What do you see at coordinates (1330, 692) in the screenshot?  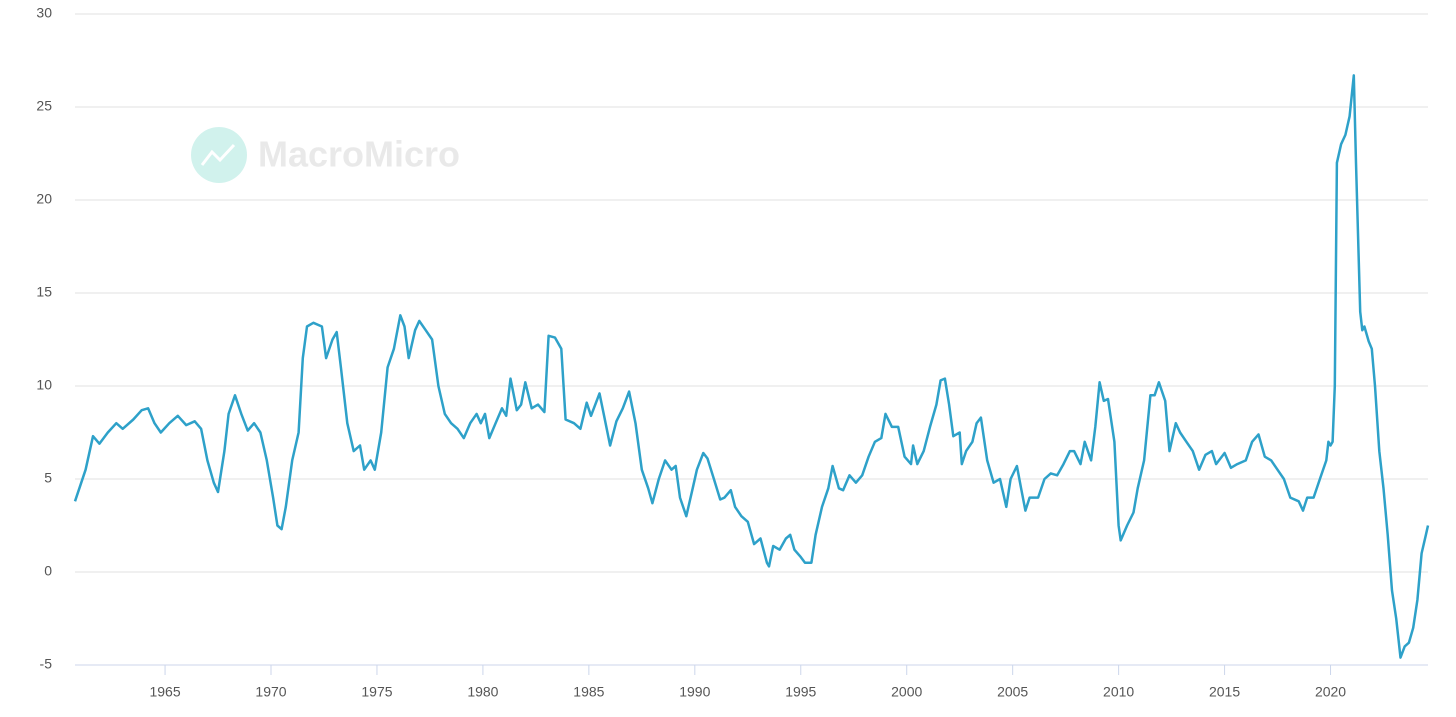 I see `x-tick-label: 2020` at bounding box center [1330, 692].